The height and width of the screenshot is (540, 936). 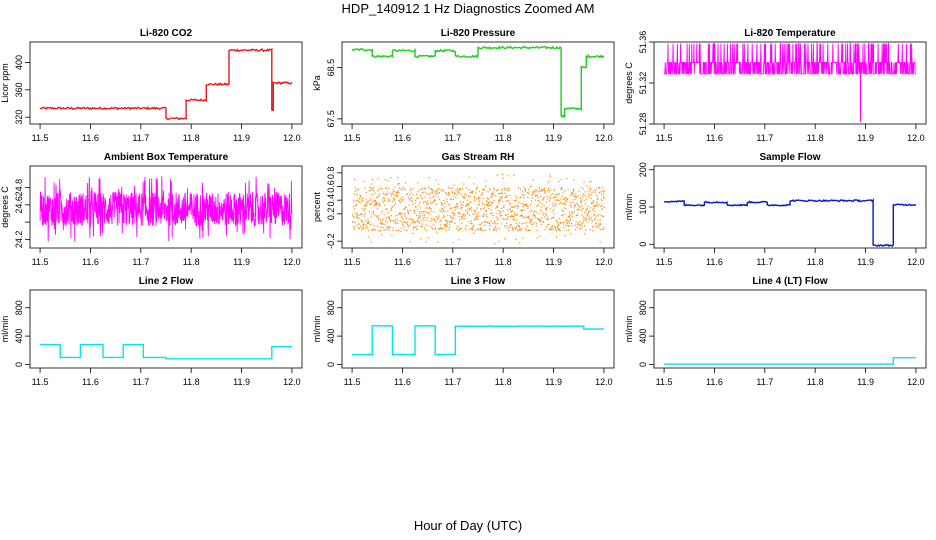 What do you see at coordinates (643, 169) in the screenshot?
I see `y-tick-label: 200` at bounding box center [643, 169].